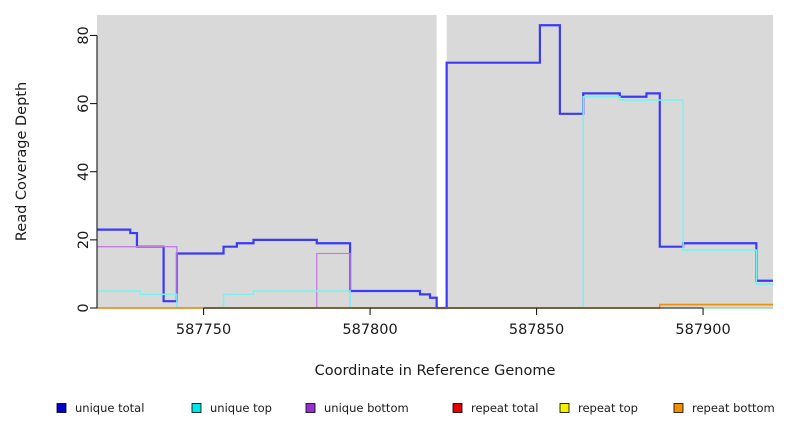  I want to click on x-tick-label: 587850, so click(536, 330).